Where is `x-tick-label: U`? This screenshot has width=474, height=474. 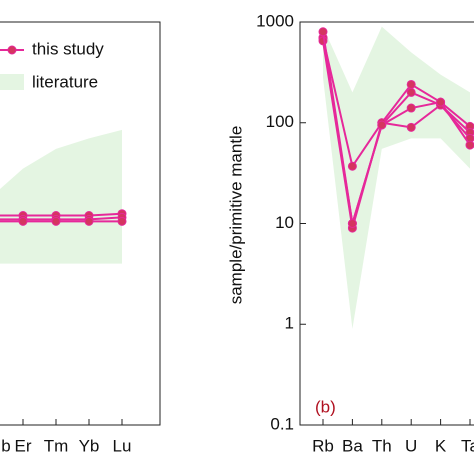 x-tick-label: U is located at coordinates (411, 445).